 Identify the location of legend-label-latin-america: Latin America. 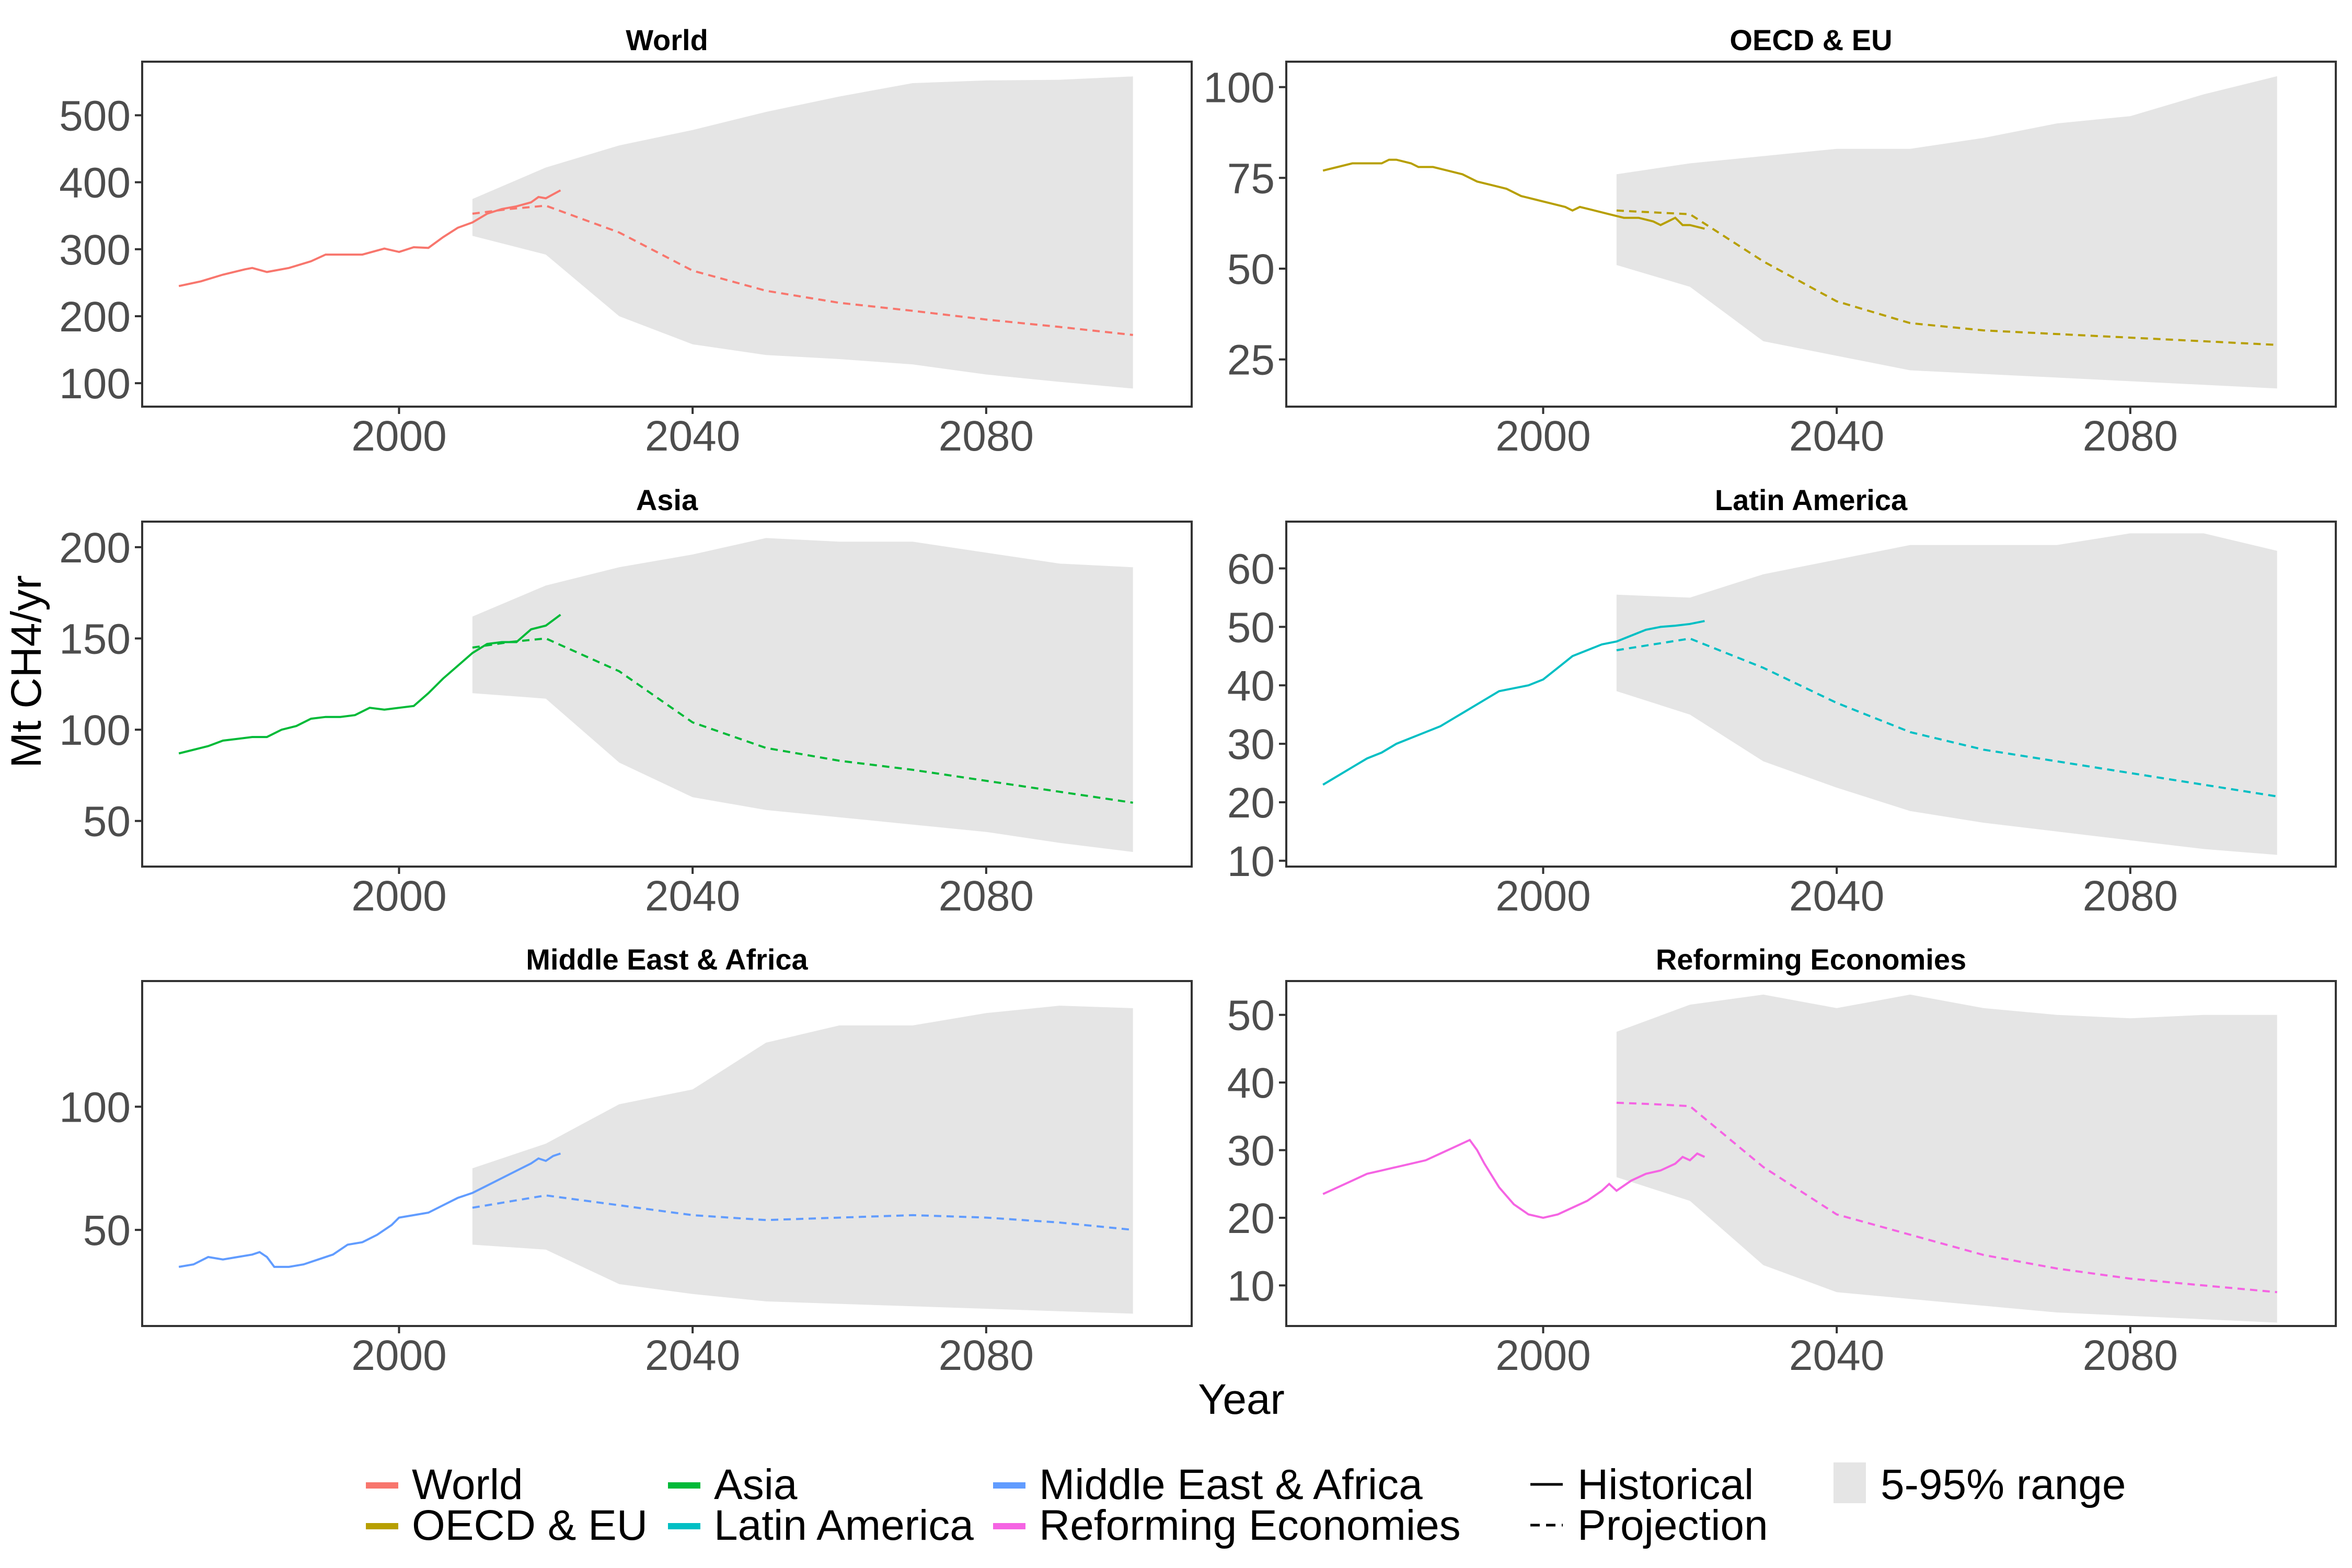
(844, 1525).